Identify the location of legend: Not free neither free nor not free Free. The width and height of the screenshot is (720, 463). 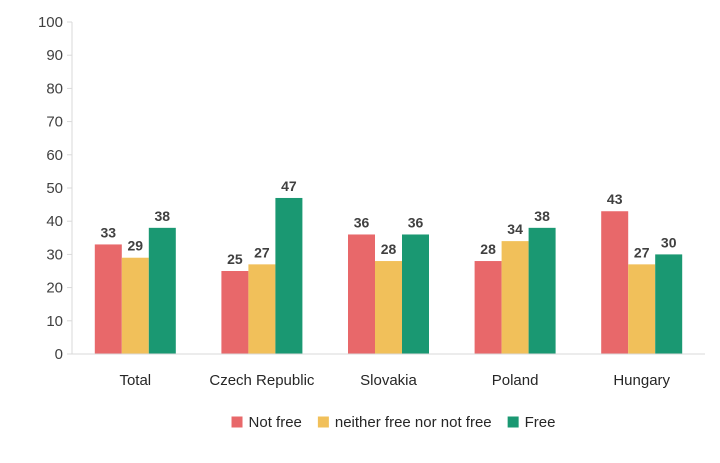
(393, 422).